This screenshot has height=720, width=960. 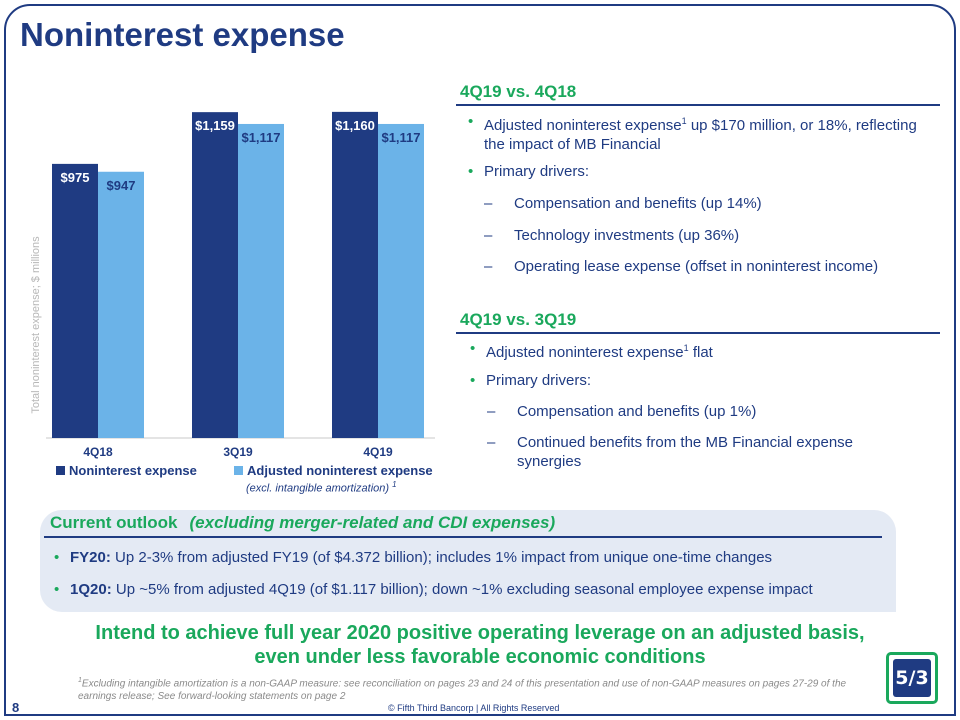 What do you see at coordinates (518, 319) in the screenshot?
I see `section-heading-4q19-vs-3q19: 4Q19 vs. 3Q19` at bounding box center [518, 319].